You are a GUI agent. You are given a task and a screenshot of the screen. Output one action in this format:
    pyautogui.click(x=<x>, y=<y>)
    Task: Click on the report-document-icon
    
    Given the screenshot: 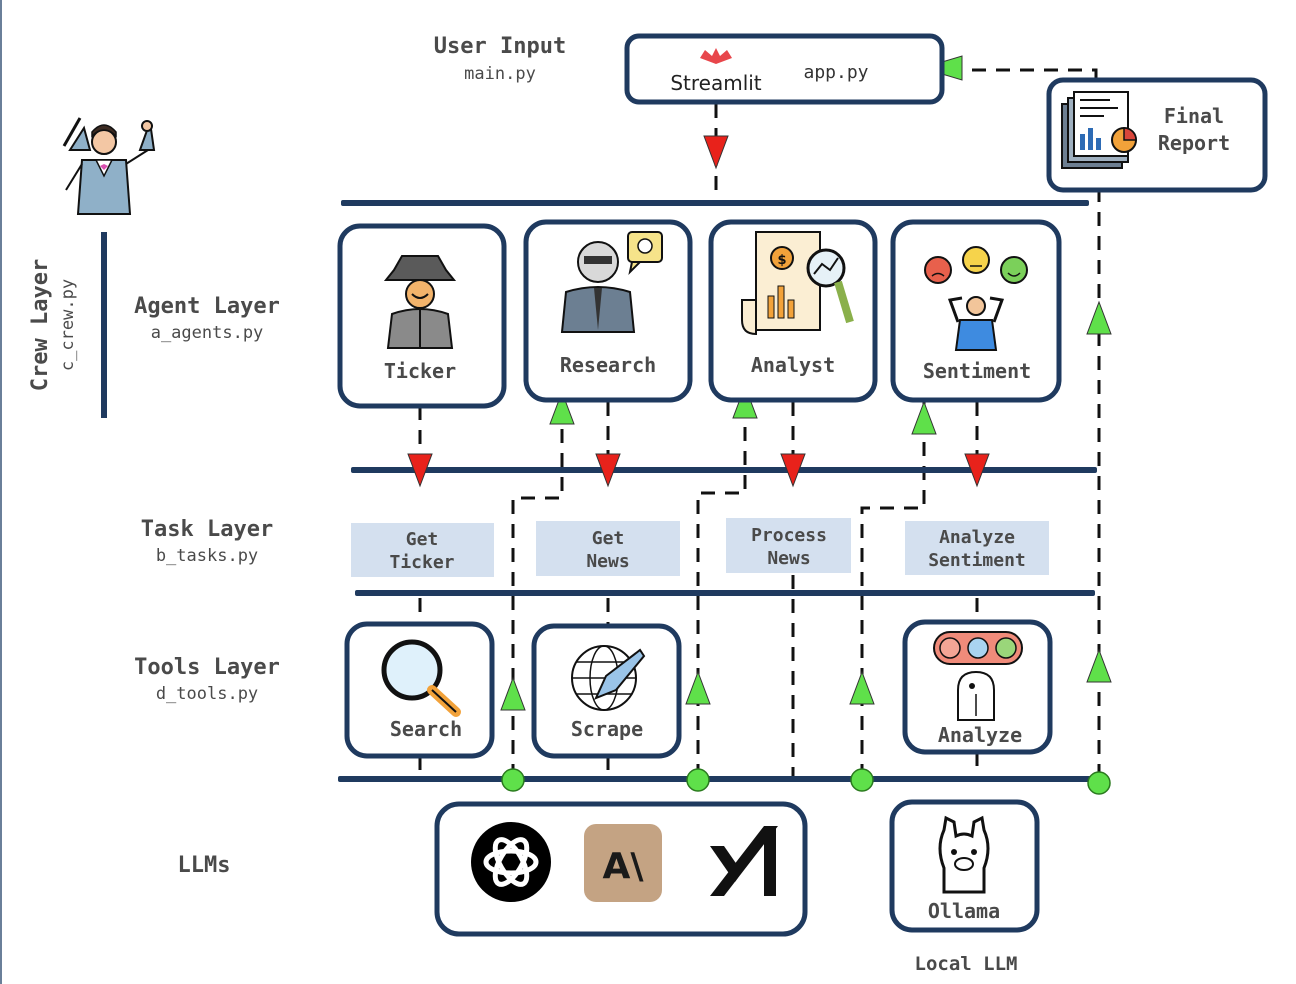 What is the action you would take?
    pyautogui.click(x=1099, y=130)
    